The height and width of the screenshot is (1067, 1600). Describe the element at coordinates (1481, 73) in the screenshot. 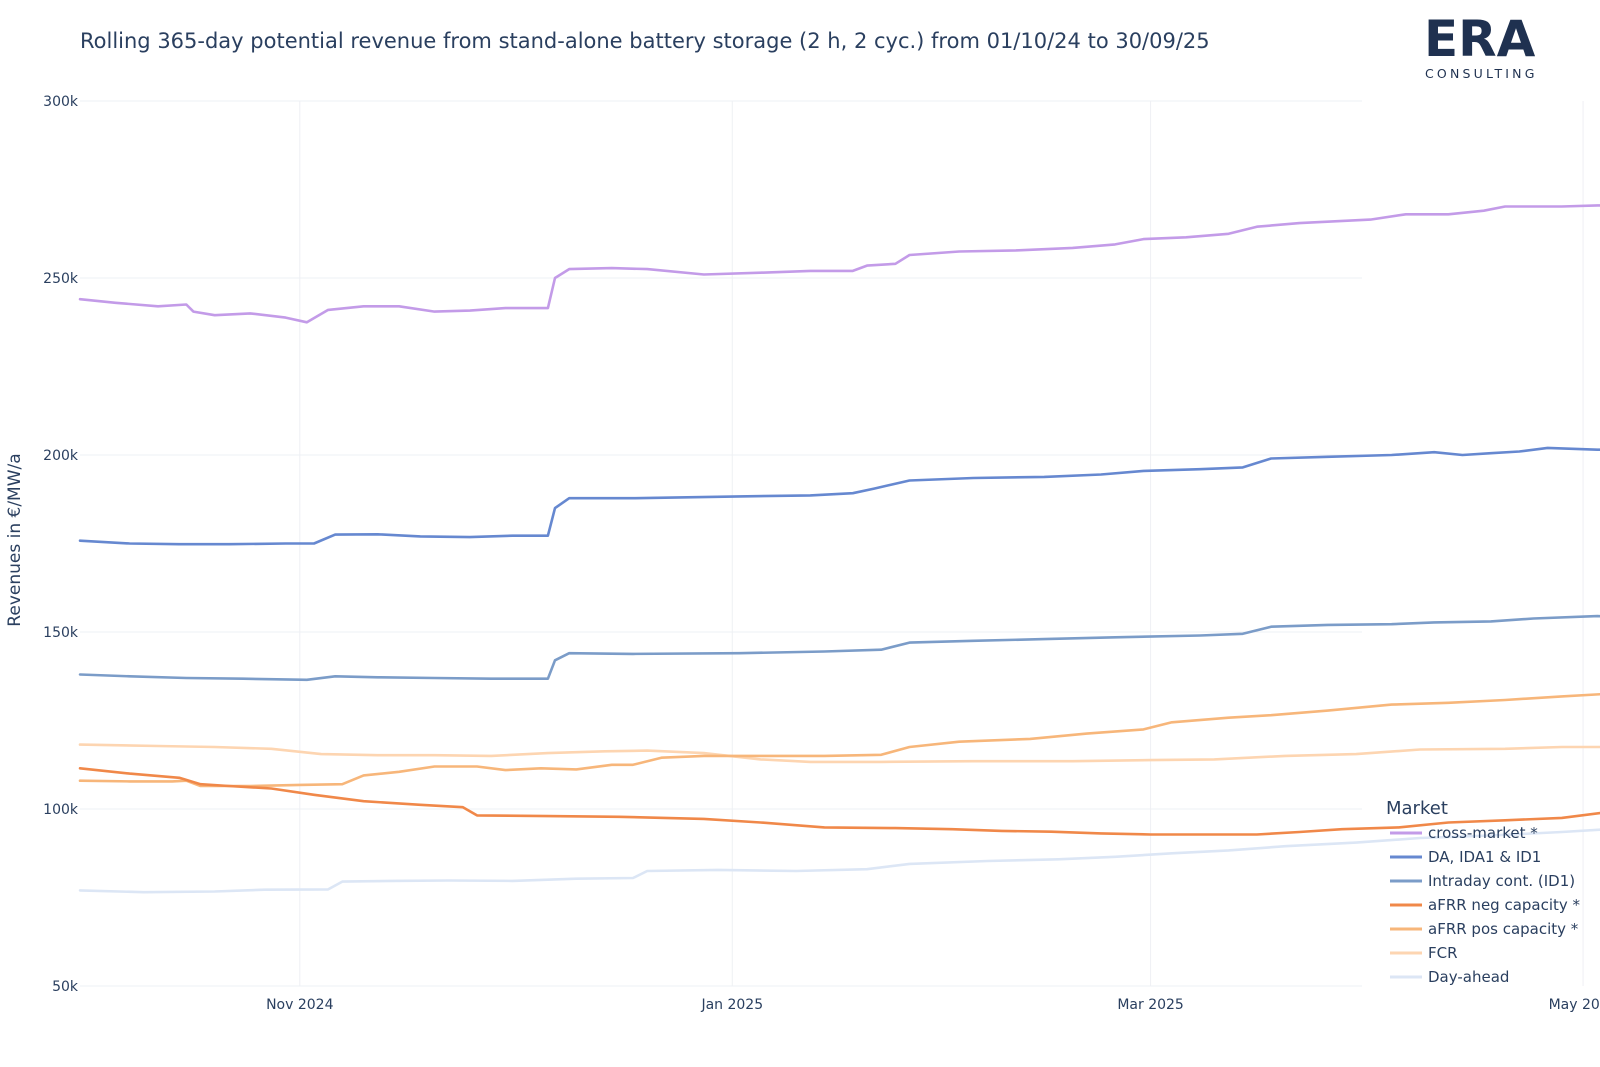

I see `logo-tagline: CONSULTING` at that location.